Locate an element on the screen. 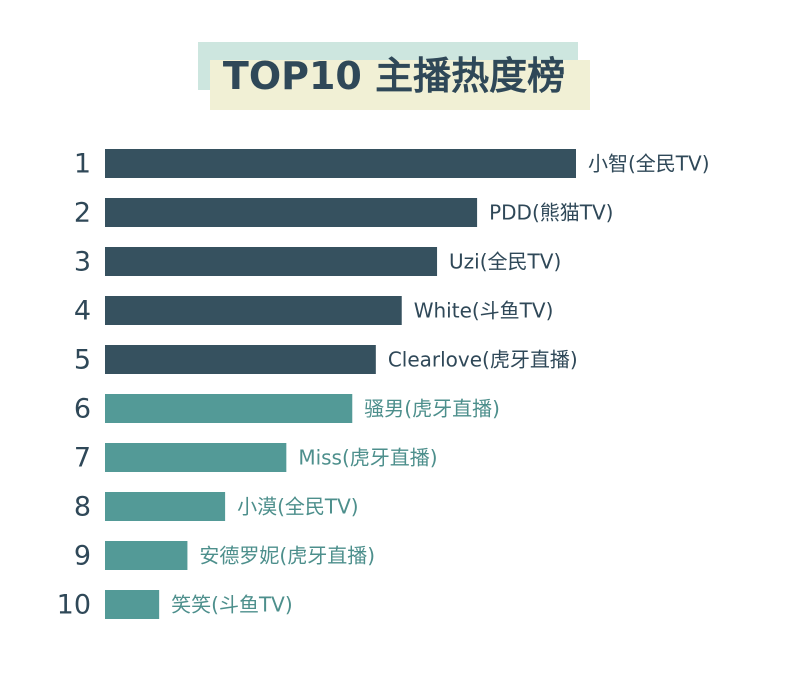 The image size is (794, 696). rank-label: 7 is located at coordinates (82, 458).